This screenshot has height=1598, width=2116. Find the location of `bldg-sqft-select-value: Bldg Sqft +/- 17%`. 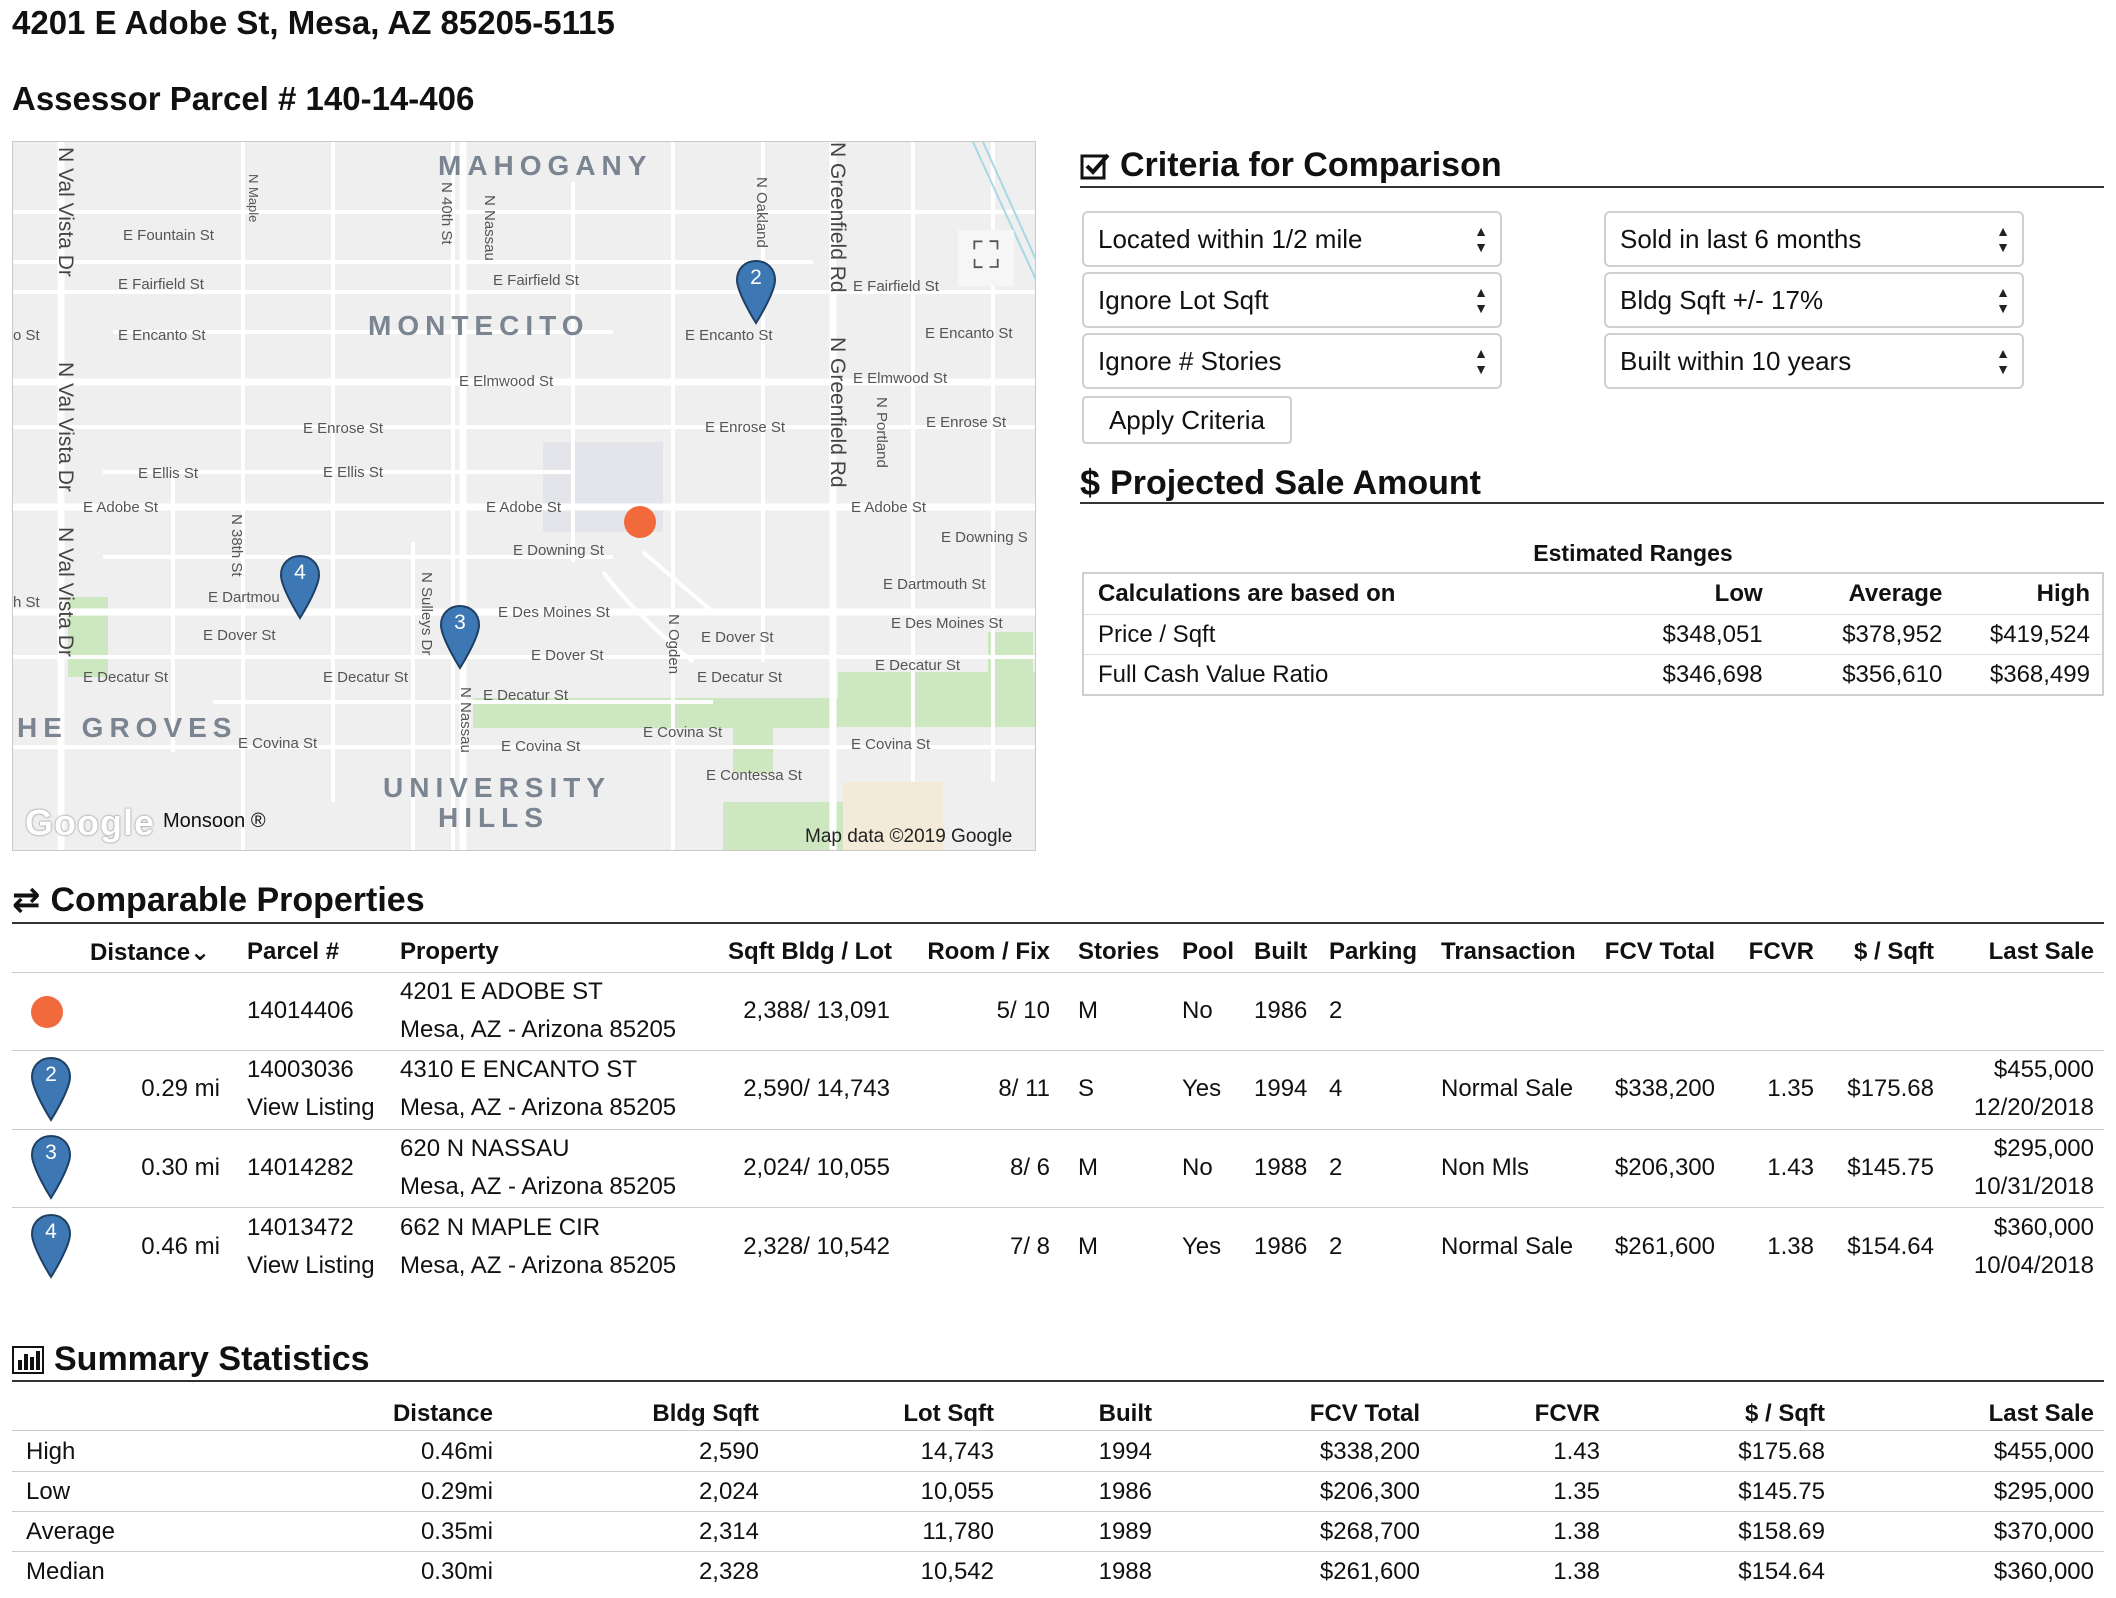

bldg-sqft-select-value: Bldg Sqft +/- 17% is located at coordinates (1722, 300).